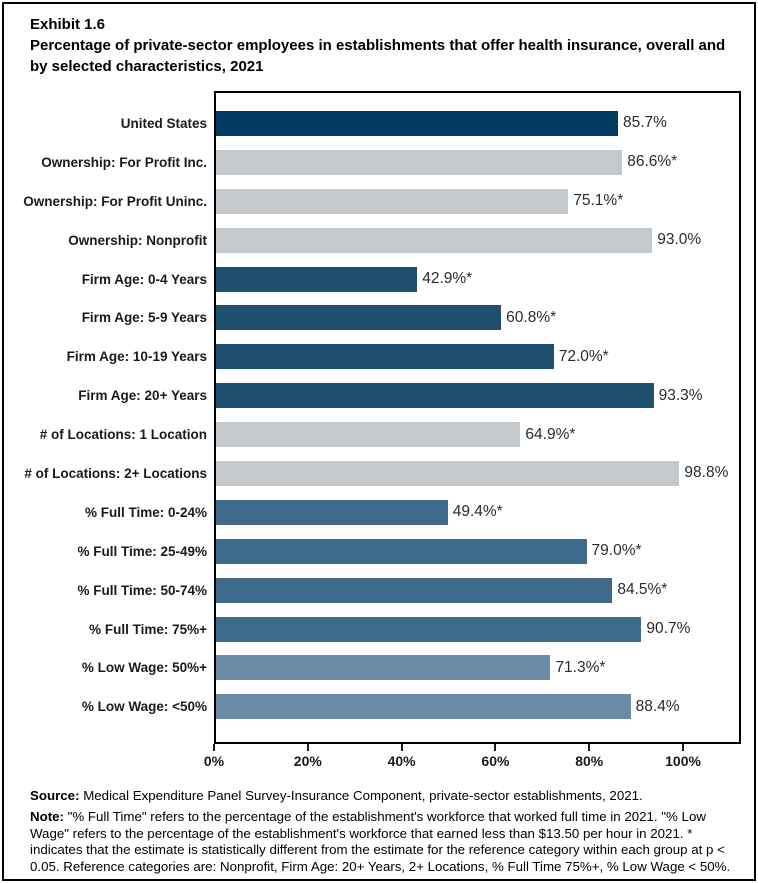 This screenshot has height=883, width=758. Describe the element at coordinates (144, 279) in the screenshot. I see `category-label: Firm Age: 0-4 Years` at that location.